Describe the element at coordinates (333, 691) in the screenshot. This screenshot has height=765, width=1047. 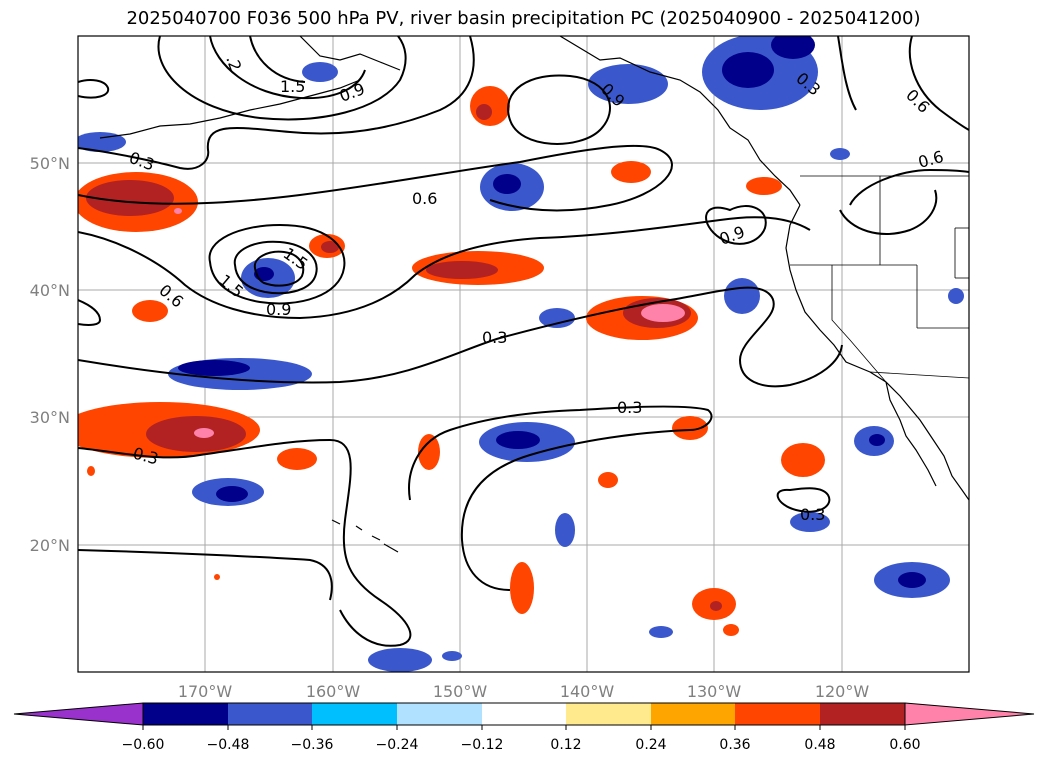
I see `lon-label: 160°W` at that location.